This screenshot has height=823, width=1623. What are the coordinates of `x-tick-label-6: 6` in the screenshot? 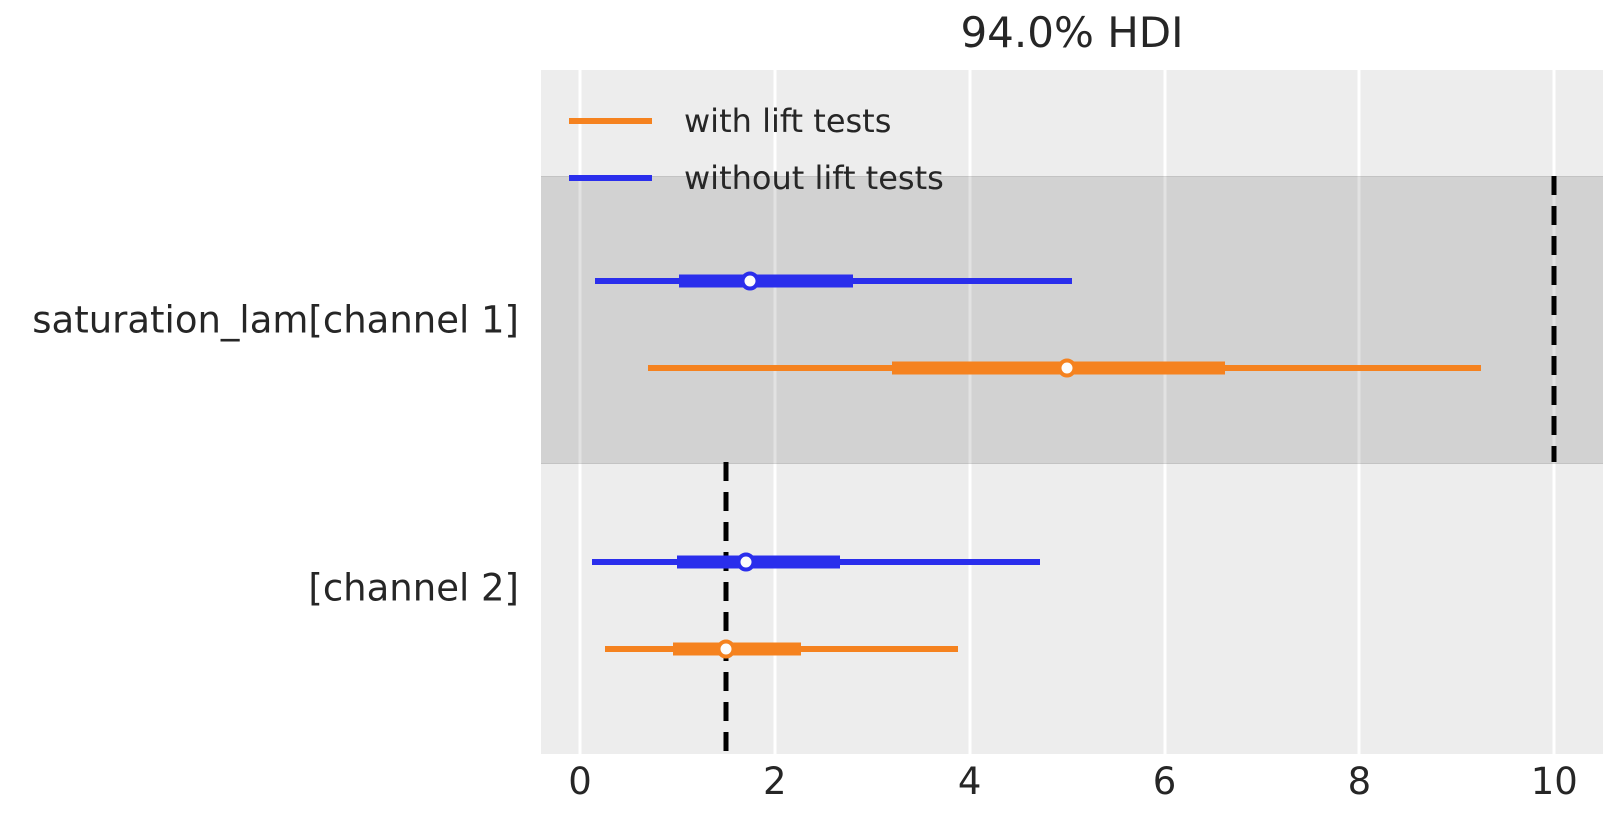 It's located at (1164, 781).